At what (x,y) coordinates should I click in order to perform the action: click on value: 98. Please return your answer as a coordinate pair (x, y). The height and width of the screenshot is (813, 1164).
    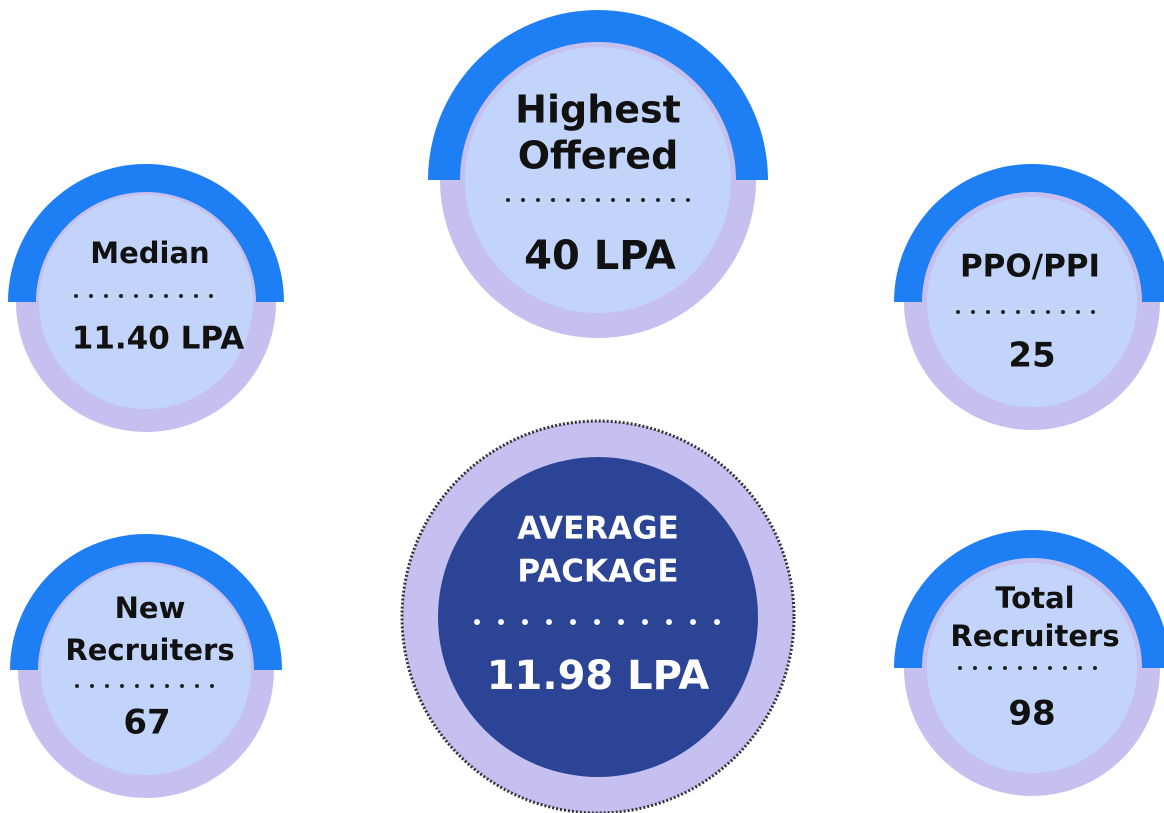
    Looking at the image, I should click on (1031, 714).